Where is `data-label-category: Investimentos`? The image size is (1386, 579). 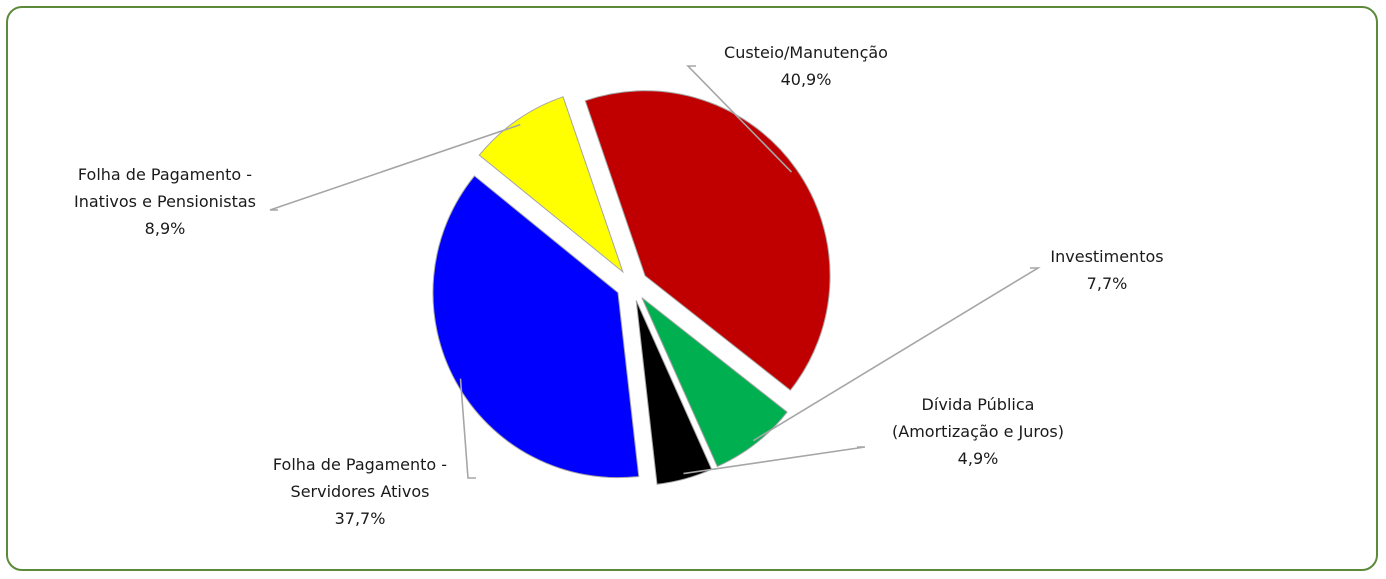
data-label-category: Investimentos is located at coordinates (1106, 256).